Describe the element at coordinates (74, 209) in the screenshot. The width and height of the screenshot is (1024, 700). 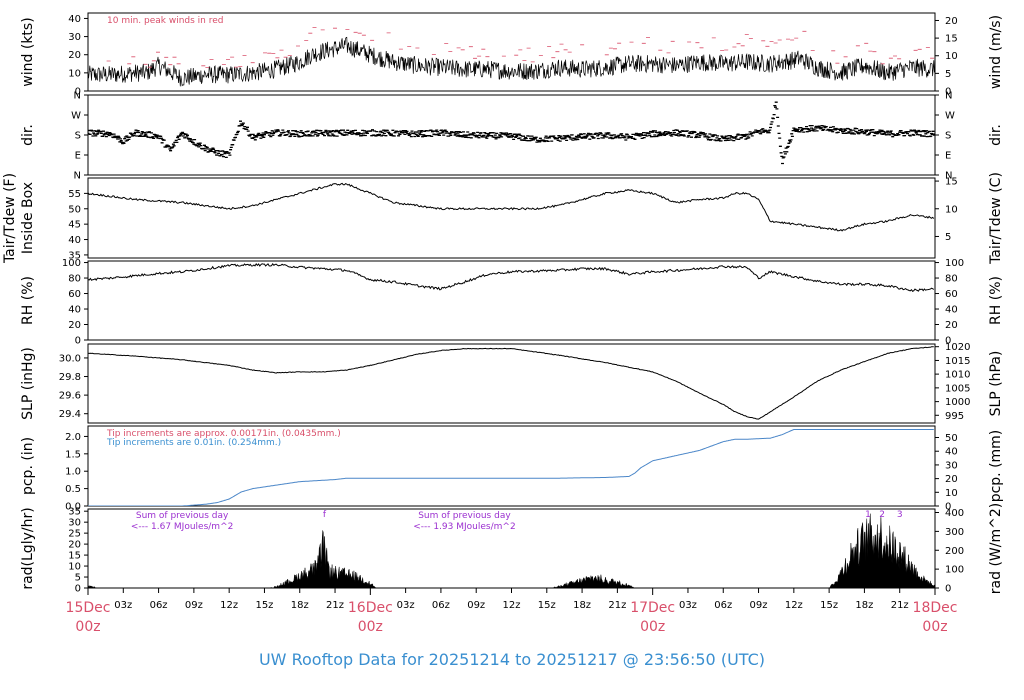
I see `temp-left-tick-label: 50` at that location.